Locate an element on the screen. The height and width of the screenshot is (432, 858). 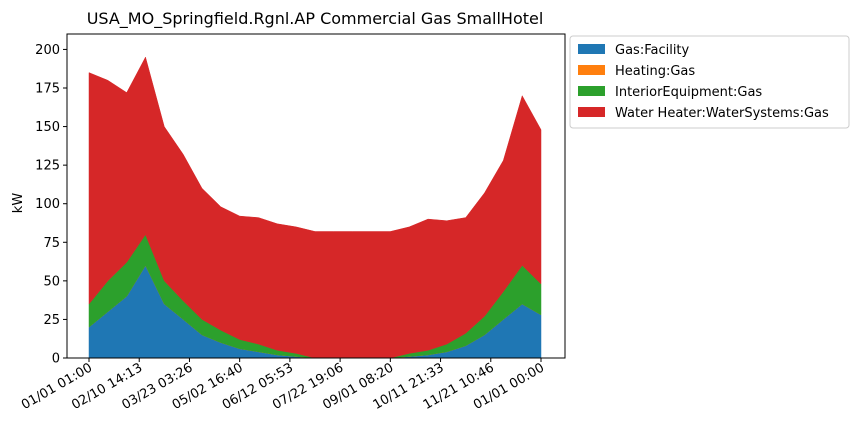
y-tick-label: 50 is located at coordinates (51, 281).